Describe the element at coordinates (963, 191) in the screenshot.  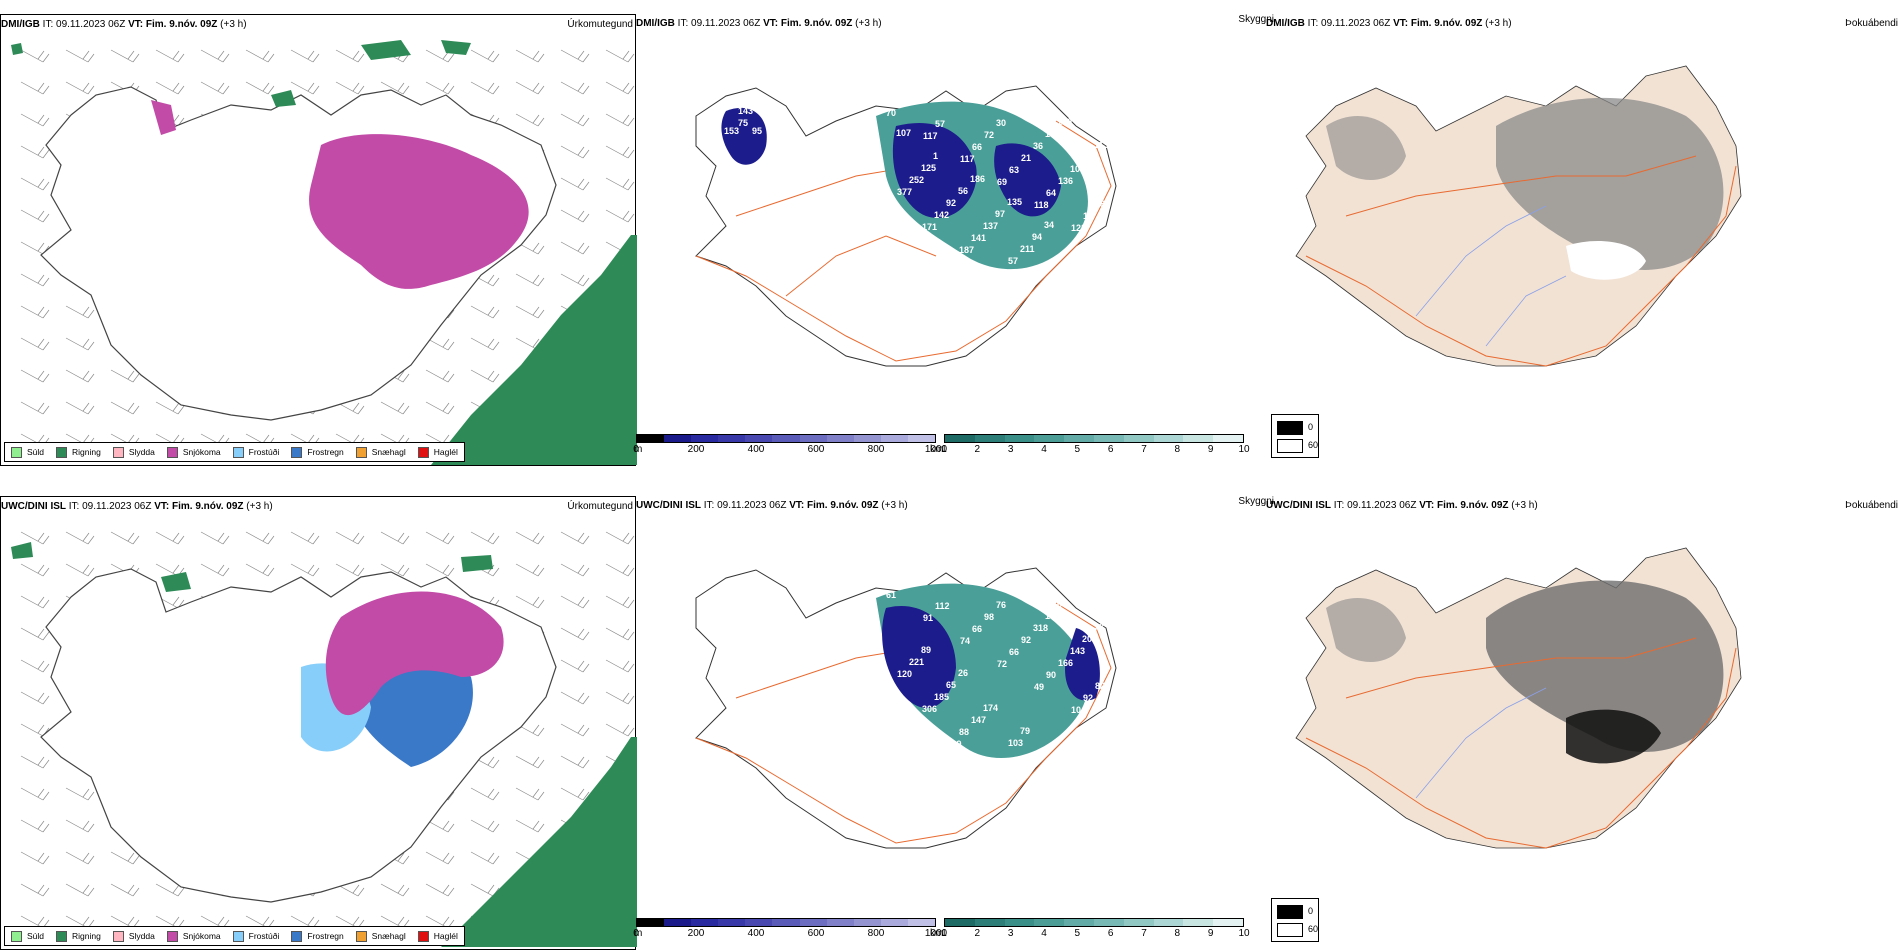
I see `snow-depth-label: 56` at that location.